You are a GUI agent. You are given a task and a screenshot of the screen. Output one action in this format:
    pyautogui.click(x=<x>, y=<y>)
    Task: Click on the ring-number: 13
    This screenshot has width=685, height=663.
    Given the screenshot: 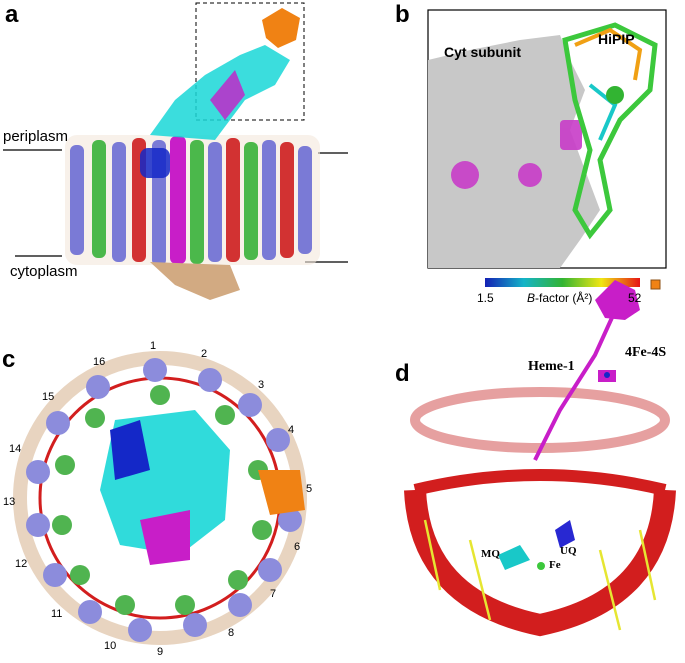 What is the action you would take?
    pyautogui.click(x=9, y=502)
    